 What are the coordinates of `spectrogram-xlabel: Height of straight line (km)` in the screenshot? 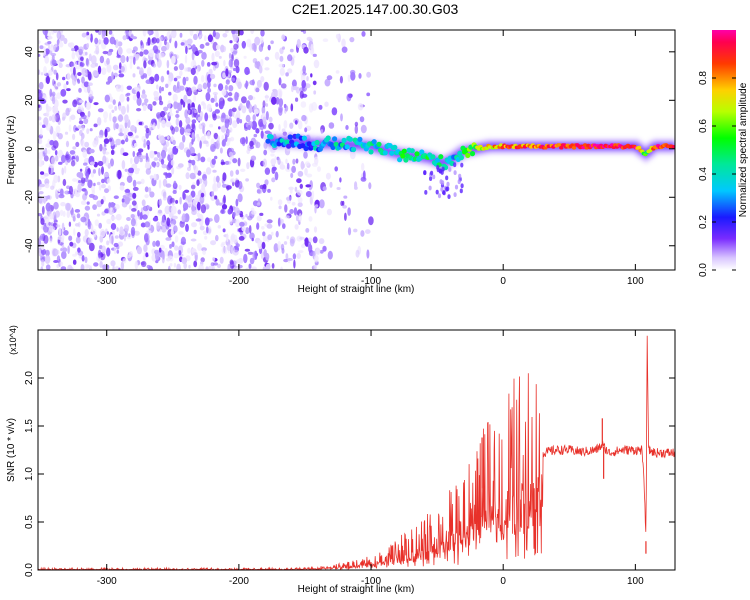 It's located at (356, 289).